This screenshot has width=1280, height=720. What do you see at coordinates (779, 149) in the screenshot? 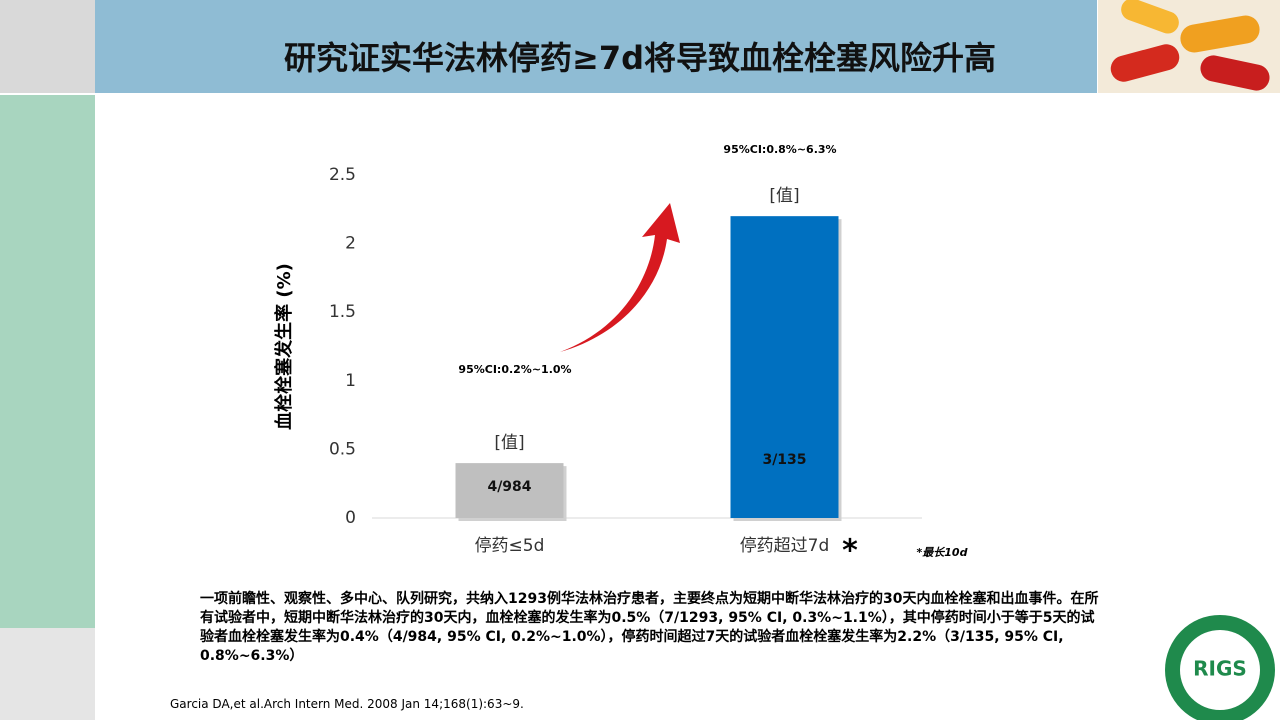
I see `ci-label: 95%CI:0.8%~6.3%` at bounding box center [779, 149].